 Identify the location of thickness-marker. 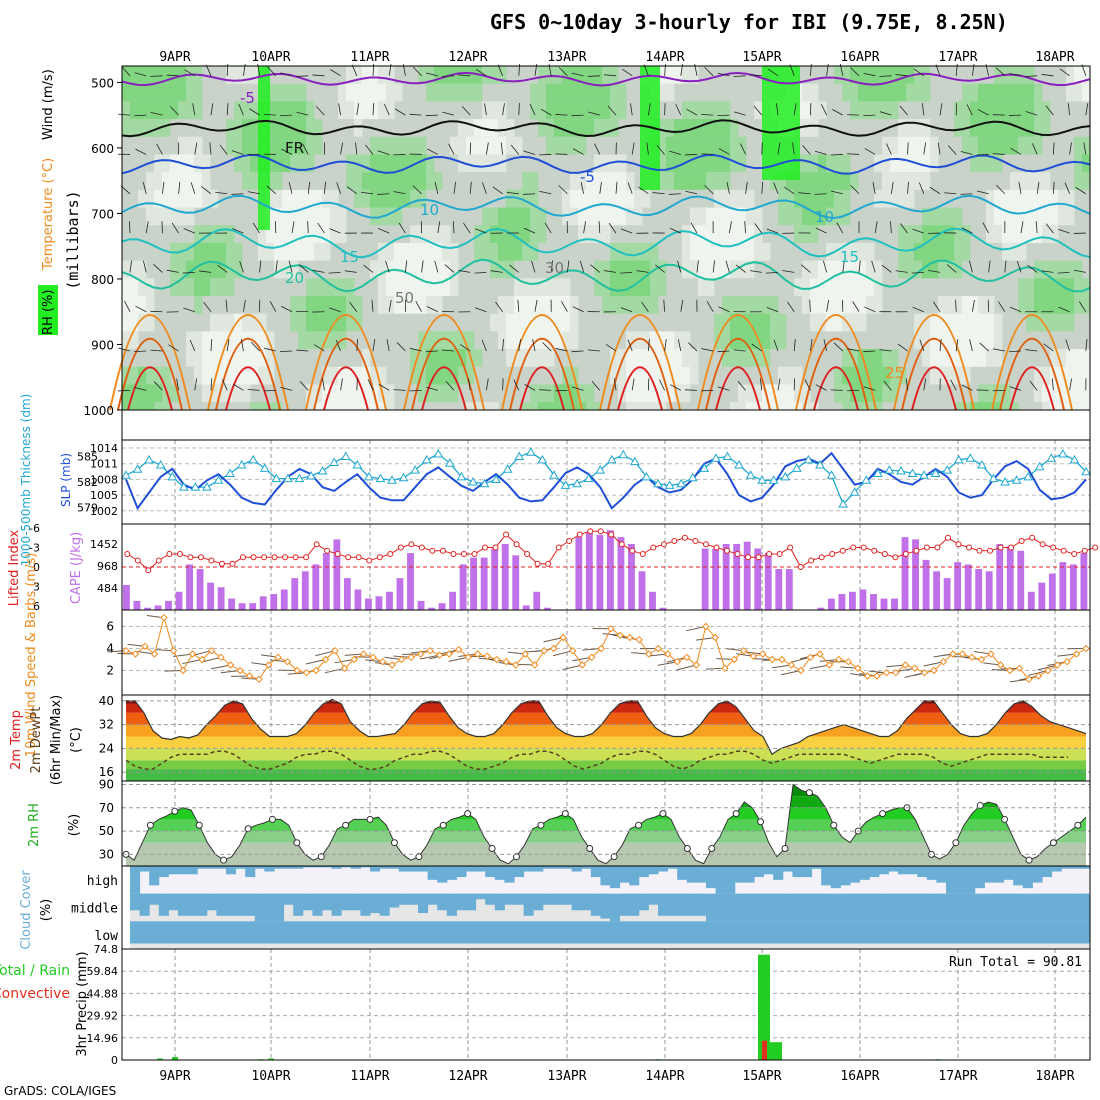
(357, 464).